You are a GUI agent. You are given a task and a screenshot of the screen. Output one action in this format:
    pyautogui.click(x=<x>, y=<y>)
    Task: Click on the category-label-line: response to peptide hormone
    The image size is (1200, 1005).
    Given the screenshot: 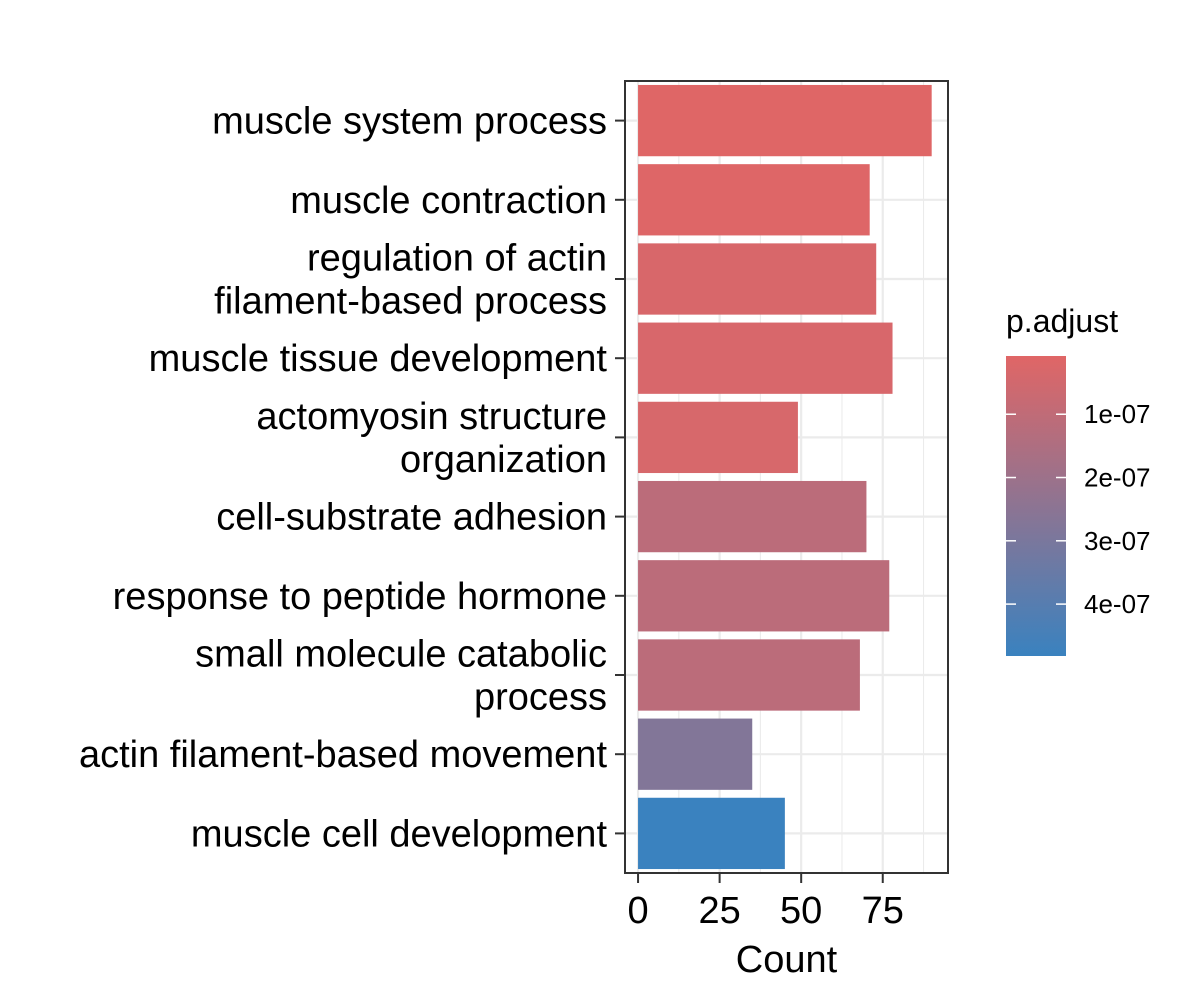 What is the action you would take?
    pyautogui.click(x=360, y=597)
    